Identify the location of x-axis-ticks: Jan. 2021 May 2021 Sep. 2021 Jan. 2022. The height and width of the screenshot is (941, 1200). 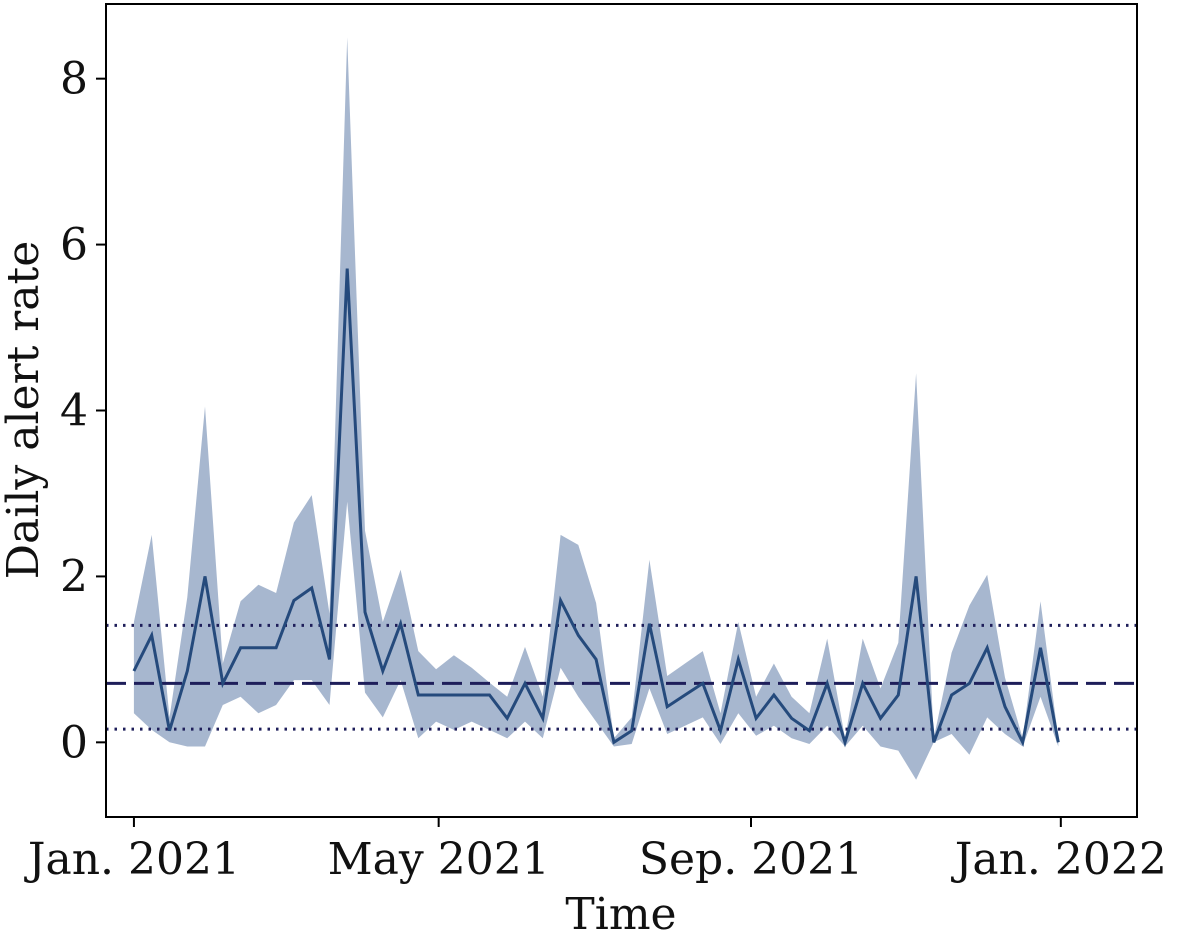
(595, 851).